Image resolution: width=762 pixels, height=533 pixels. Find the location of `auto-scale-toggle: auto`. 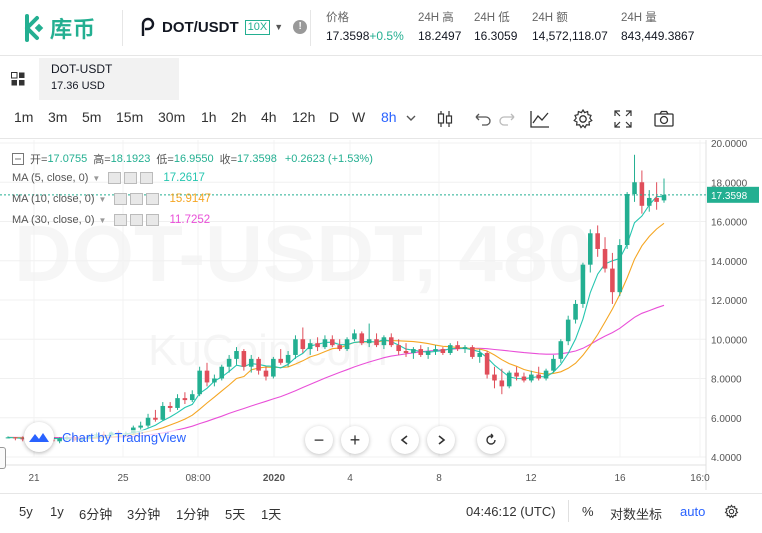

auto-scale-toggle: auto is located at coordinates (693, 511).